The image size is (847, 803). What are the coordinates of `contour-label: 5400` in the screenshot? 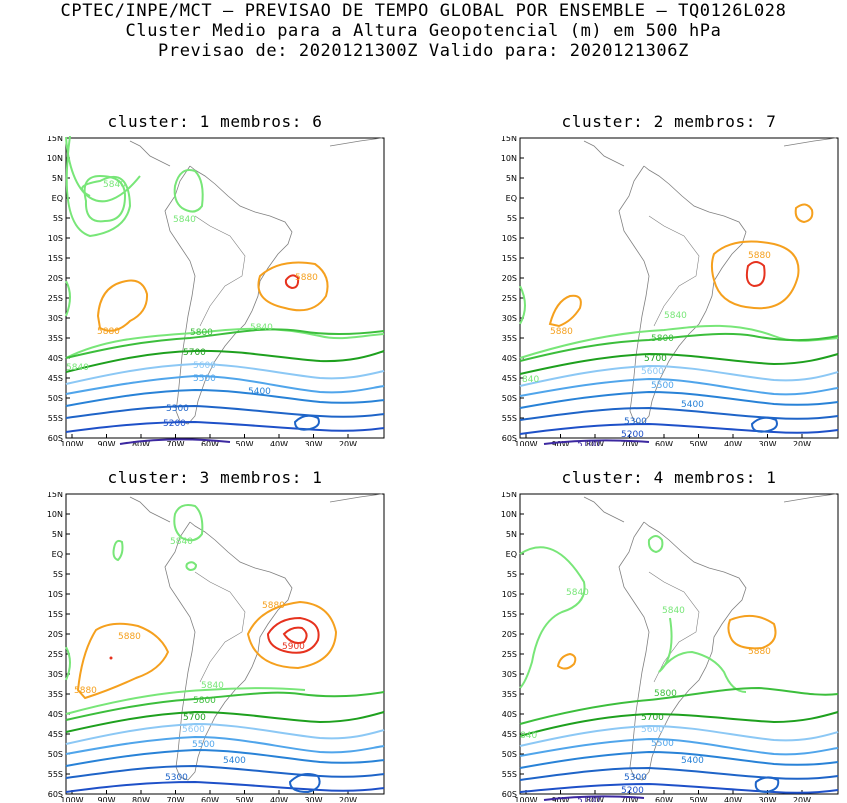 It's located at (692, 761).